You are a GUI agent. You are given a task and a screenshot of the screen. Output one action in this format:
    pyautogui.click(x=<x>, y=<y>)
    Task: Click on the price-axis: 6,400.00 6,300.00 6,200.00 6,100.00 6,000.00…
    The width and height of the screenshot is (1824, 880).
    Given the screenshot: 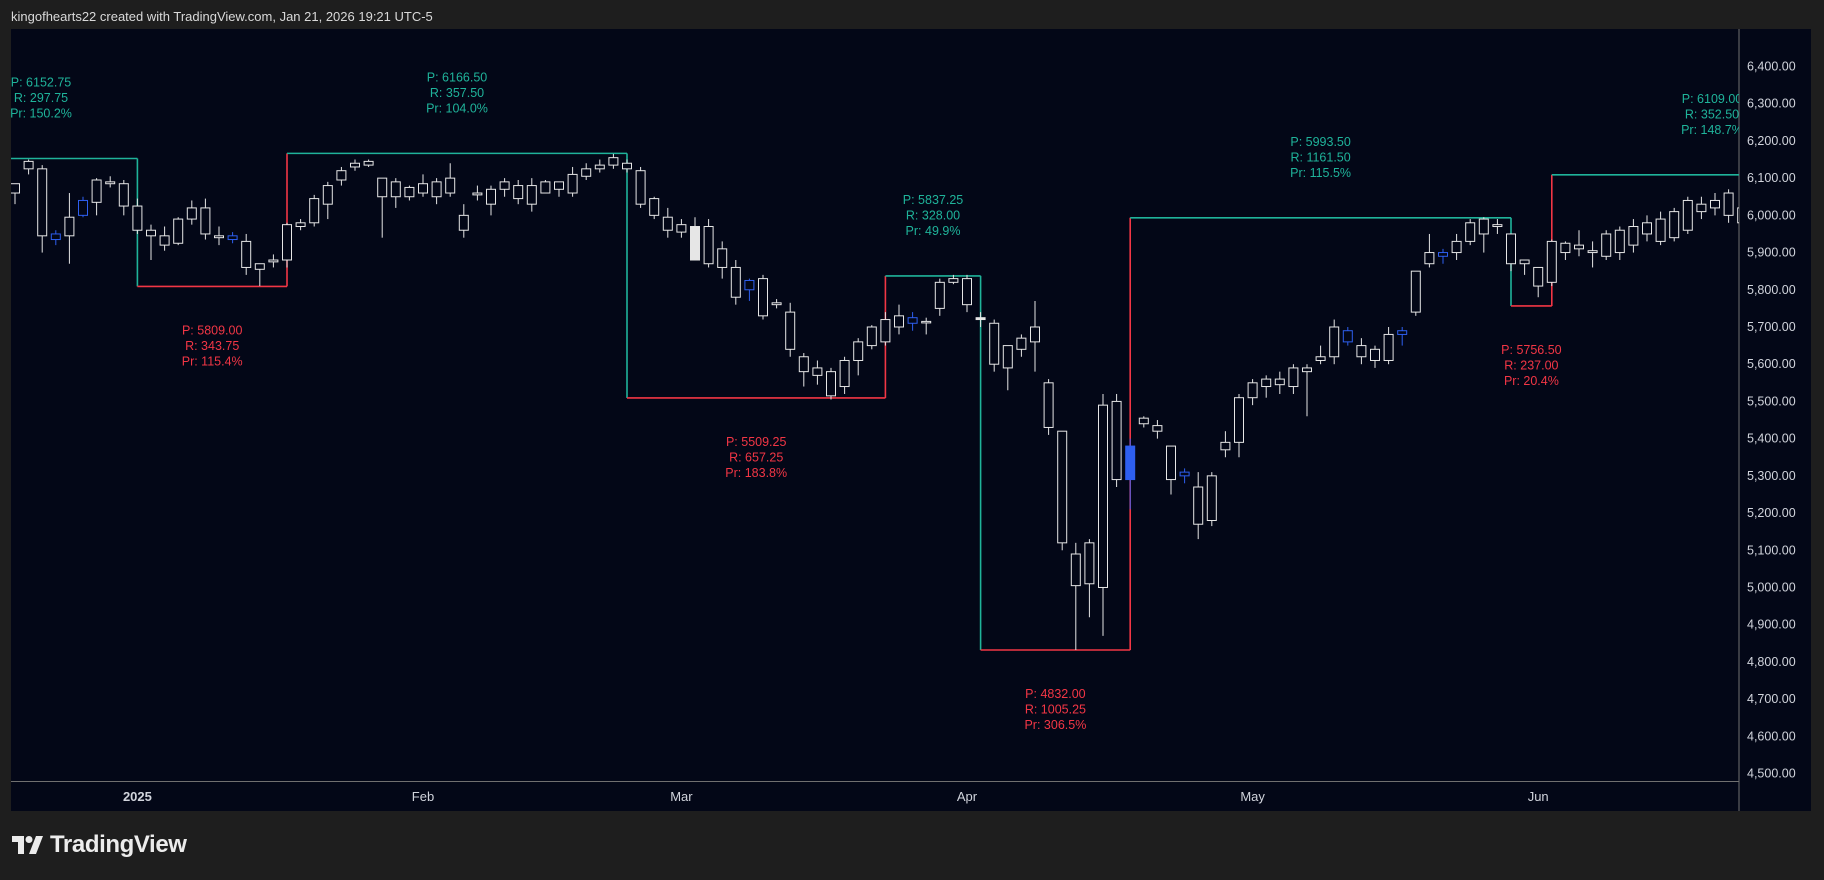 What is the action you would take?
    pyautogui.click(x=1771, y=419)
    